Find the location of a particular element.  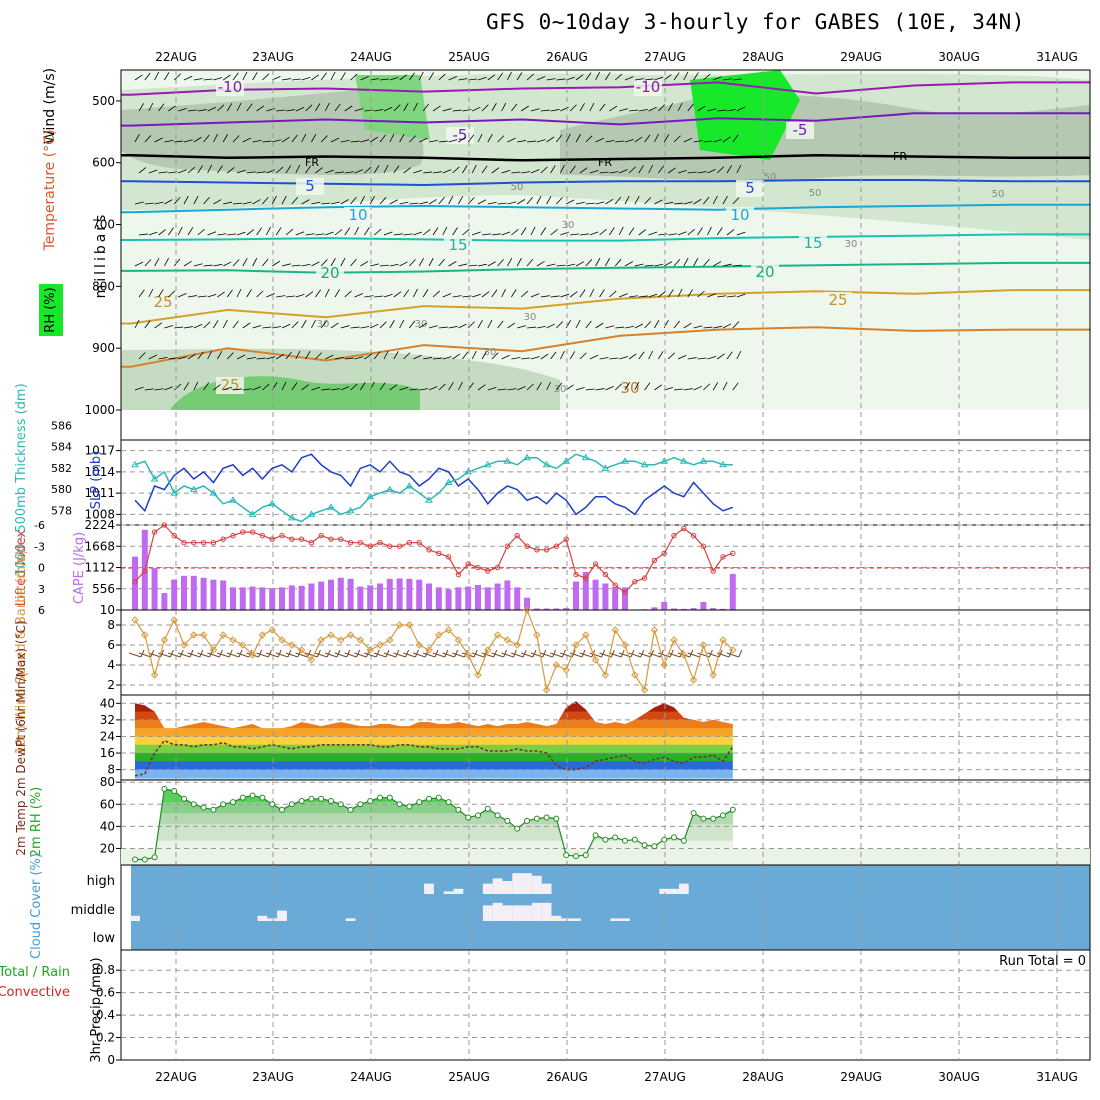

precip-tick-label-4: 0.8 is located at coordinates (105, 970).